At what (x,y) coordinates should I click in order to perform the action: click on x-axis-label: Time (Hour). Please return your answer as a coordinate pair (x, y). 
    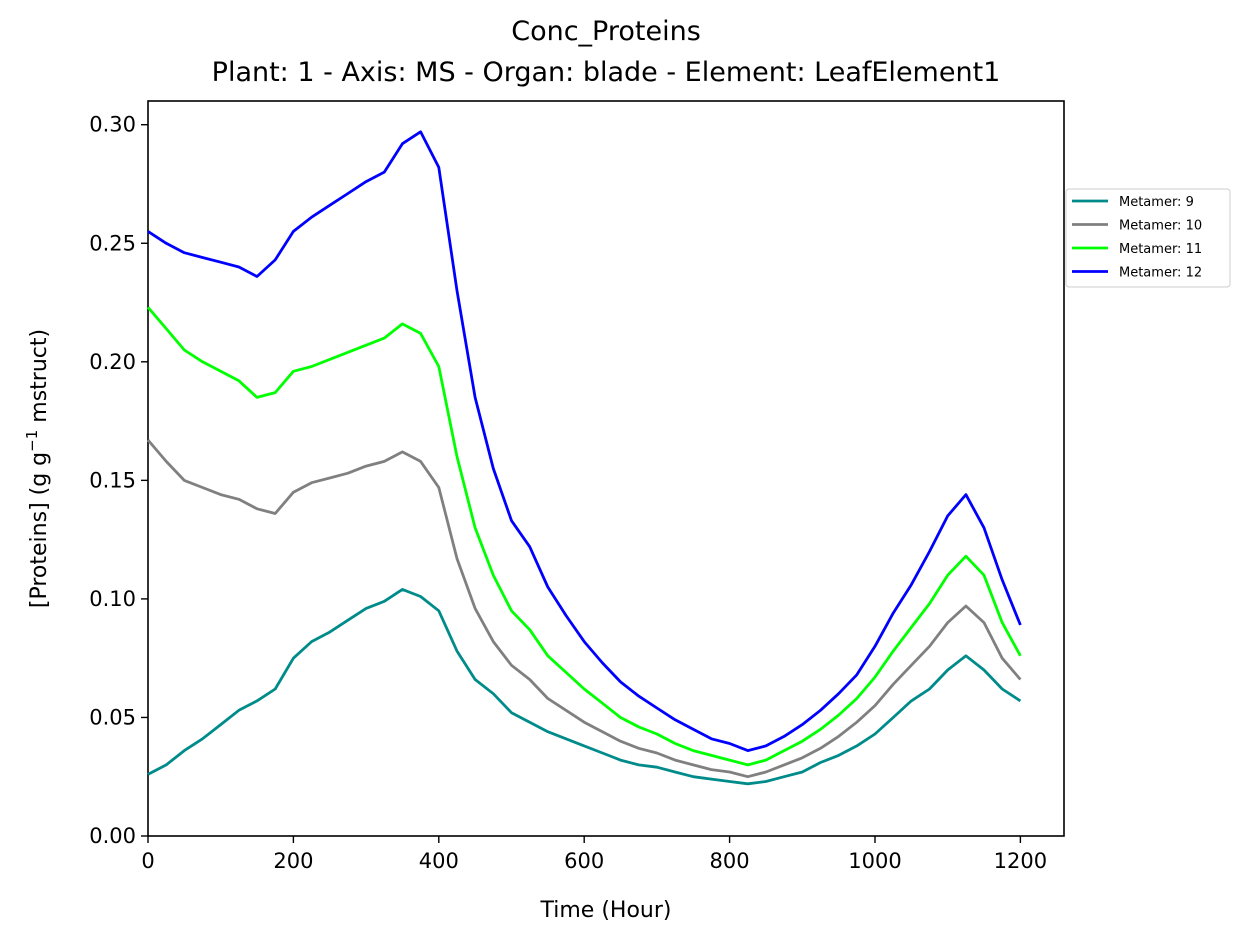
    Looking at the image, I should click on (606, 910).